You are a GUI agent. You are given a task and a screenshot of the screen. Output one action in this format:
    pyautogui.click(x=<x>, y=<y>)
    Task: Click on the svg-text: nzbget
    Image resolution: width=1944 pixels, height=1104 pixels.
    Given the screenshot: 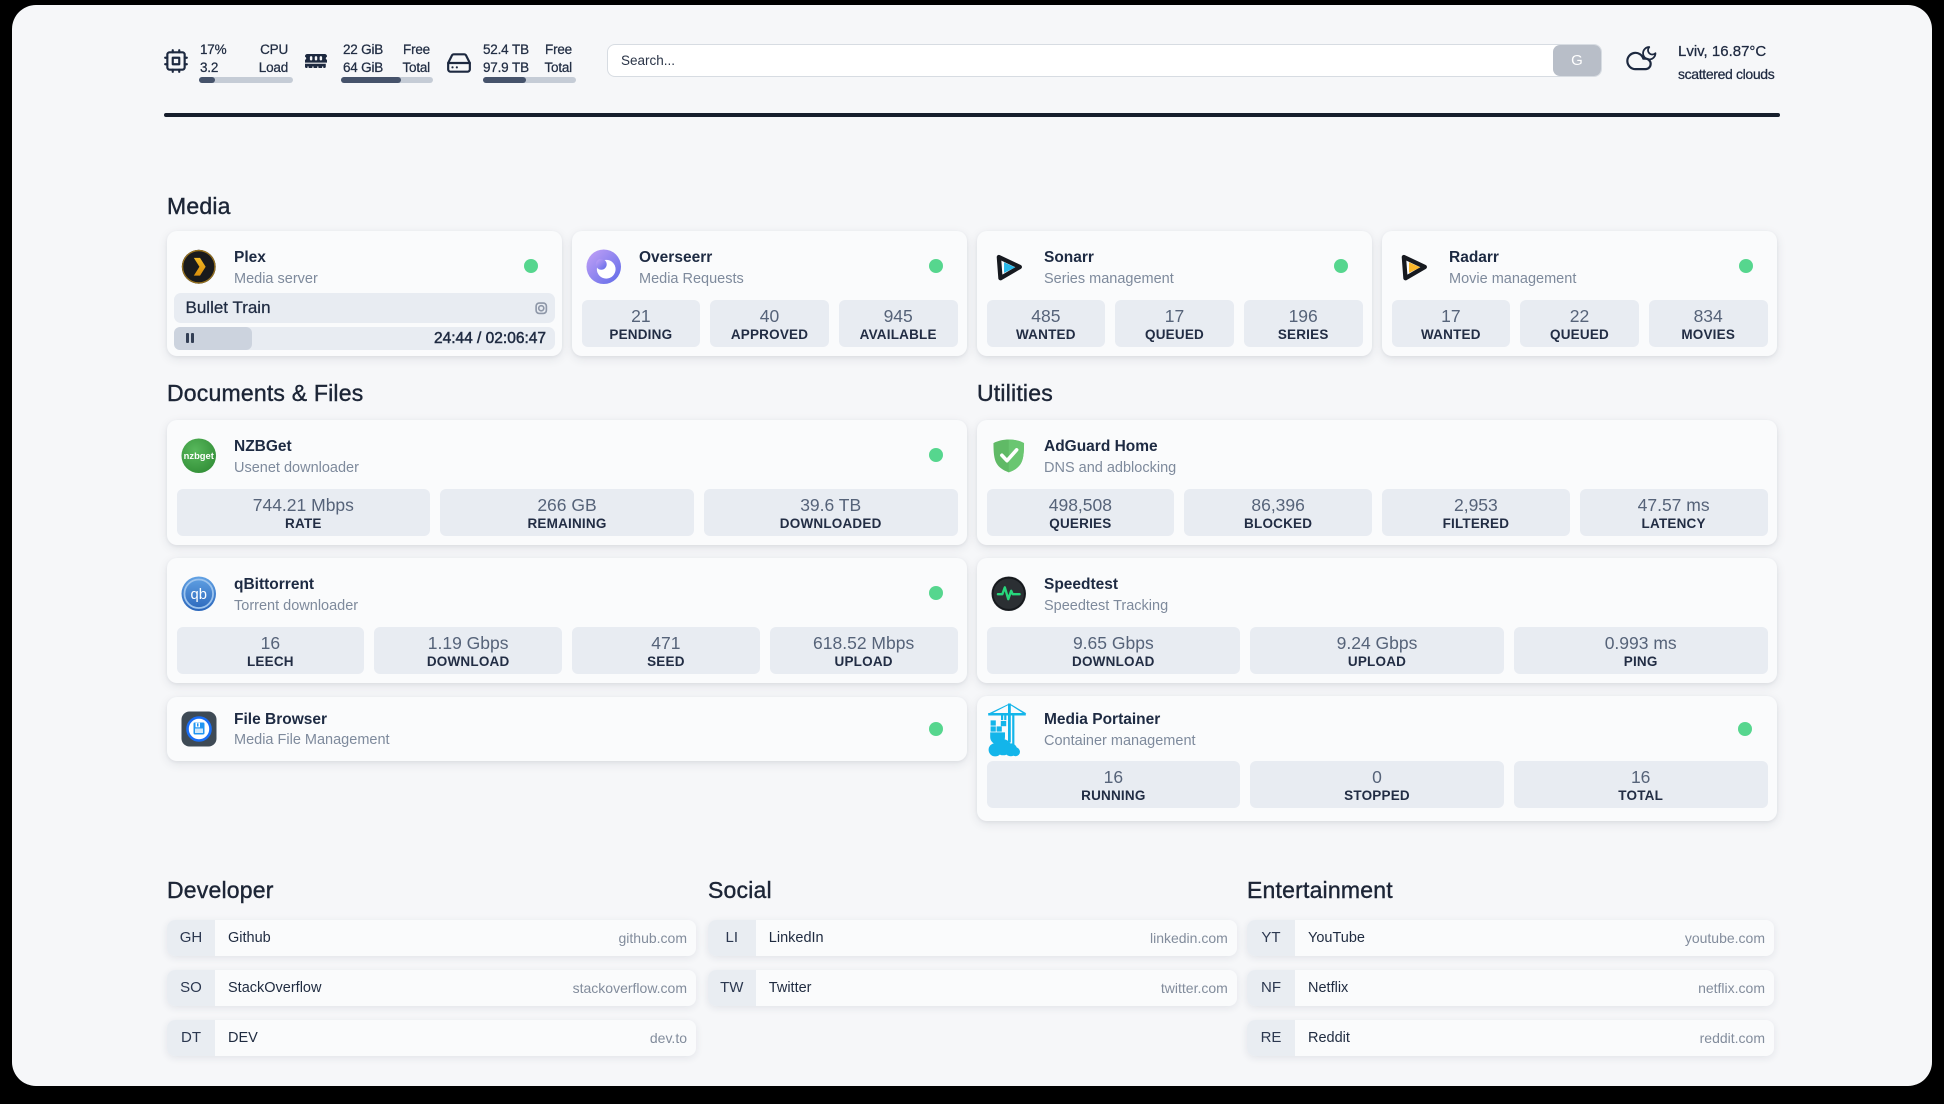 What is the action you would take?
    pyautogui.click(x=199, y=456)
    